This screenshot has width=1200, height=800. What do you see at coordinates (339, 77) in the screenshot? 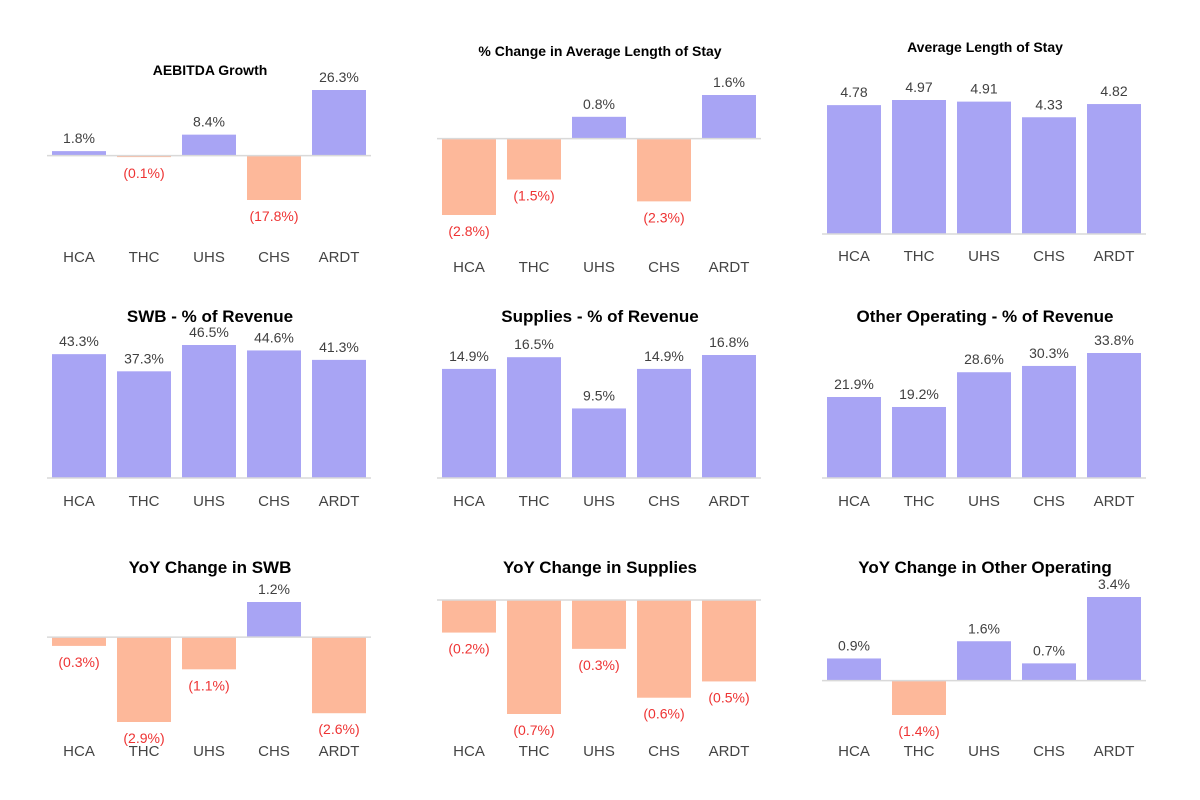
I see `data-label: 26.3%` at bounding box center [339, 77].